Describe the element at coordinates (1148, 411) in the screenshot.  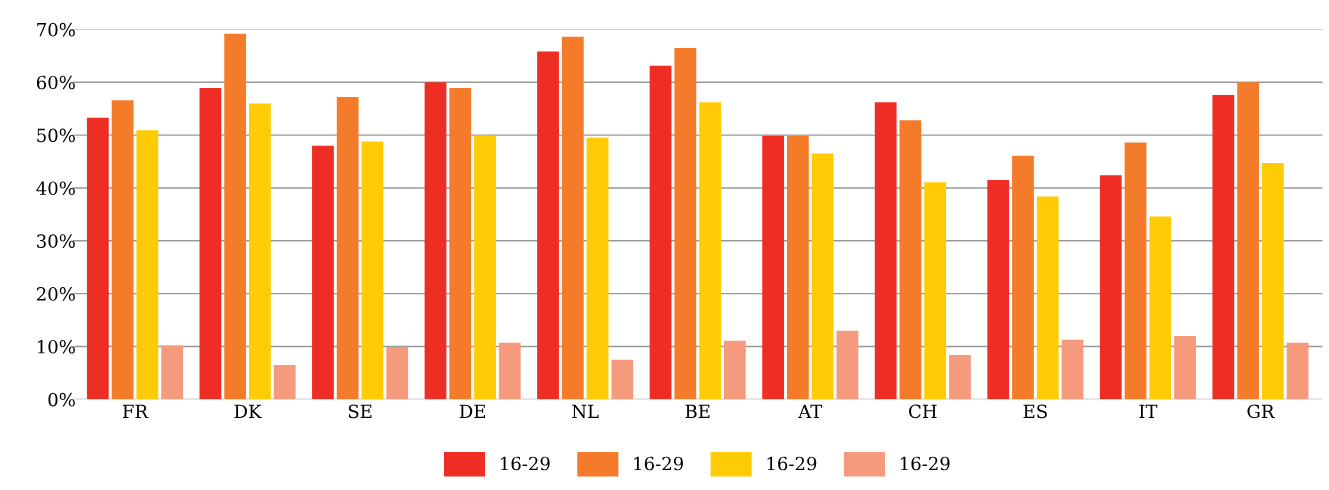
I see `x-tick-label: IT` at that location.